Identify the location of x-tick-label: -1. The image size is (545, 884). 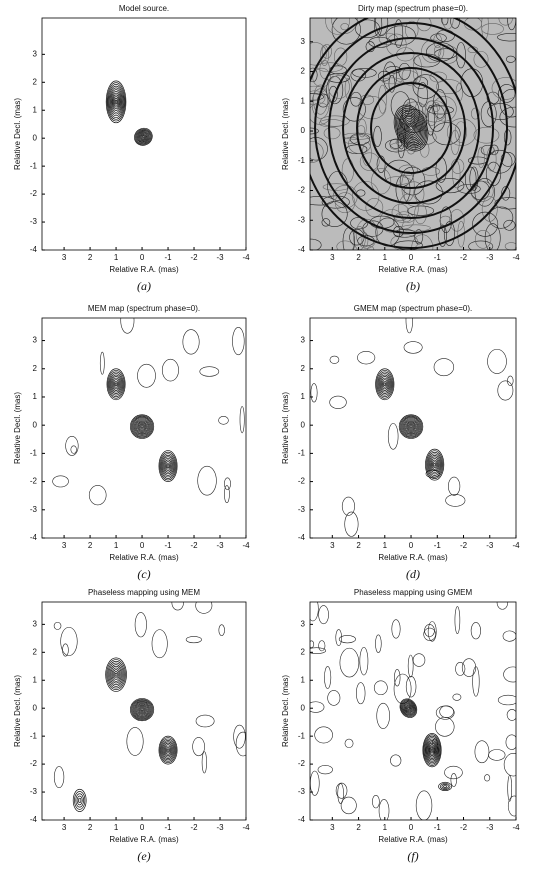
(438, 827).